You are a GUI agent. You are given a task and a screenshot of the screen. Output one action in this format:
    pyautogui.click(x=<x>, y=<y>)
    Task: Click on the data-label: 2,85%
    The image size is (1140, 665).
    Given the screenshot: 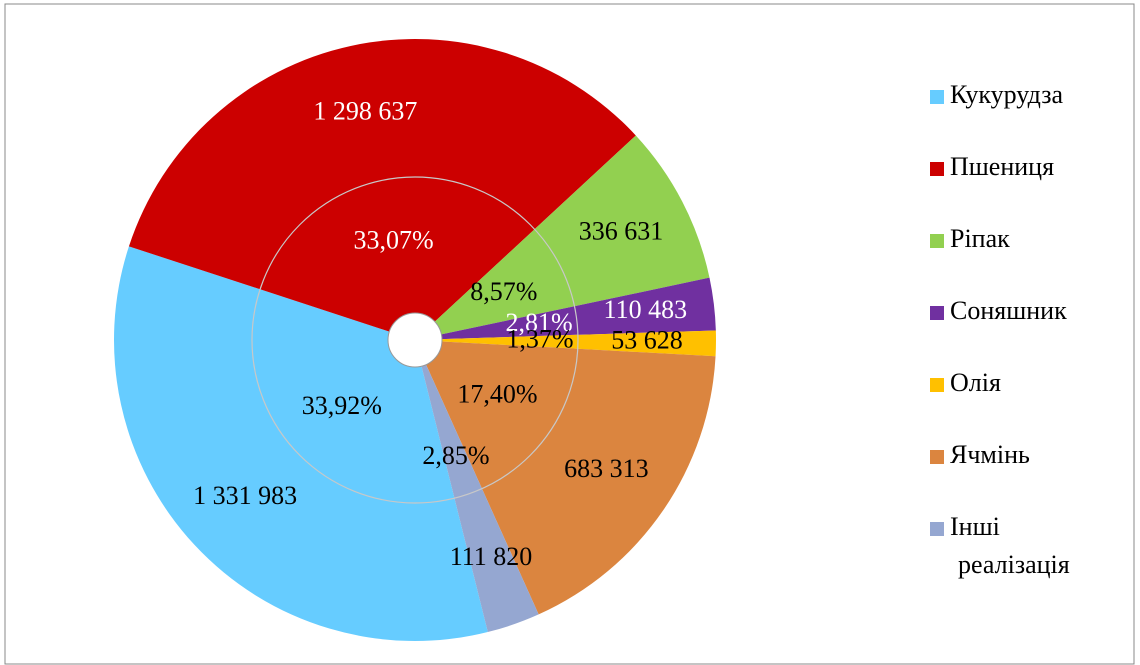 What is the action you would take?
    pyautogui.click(x=455, y=455)
    